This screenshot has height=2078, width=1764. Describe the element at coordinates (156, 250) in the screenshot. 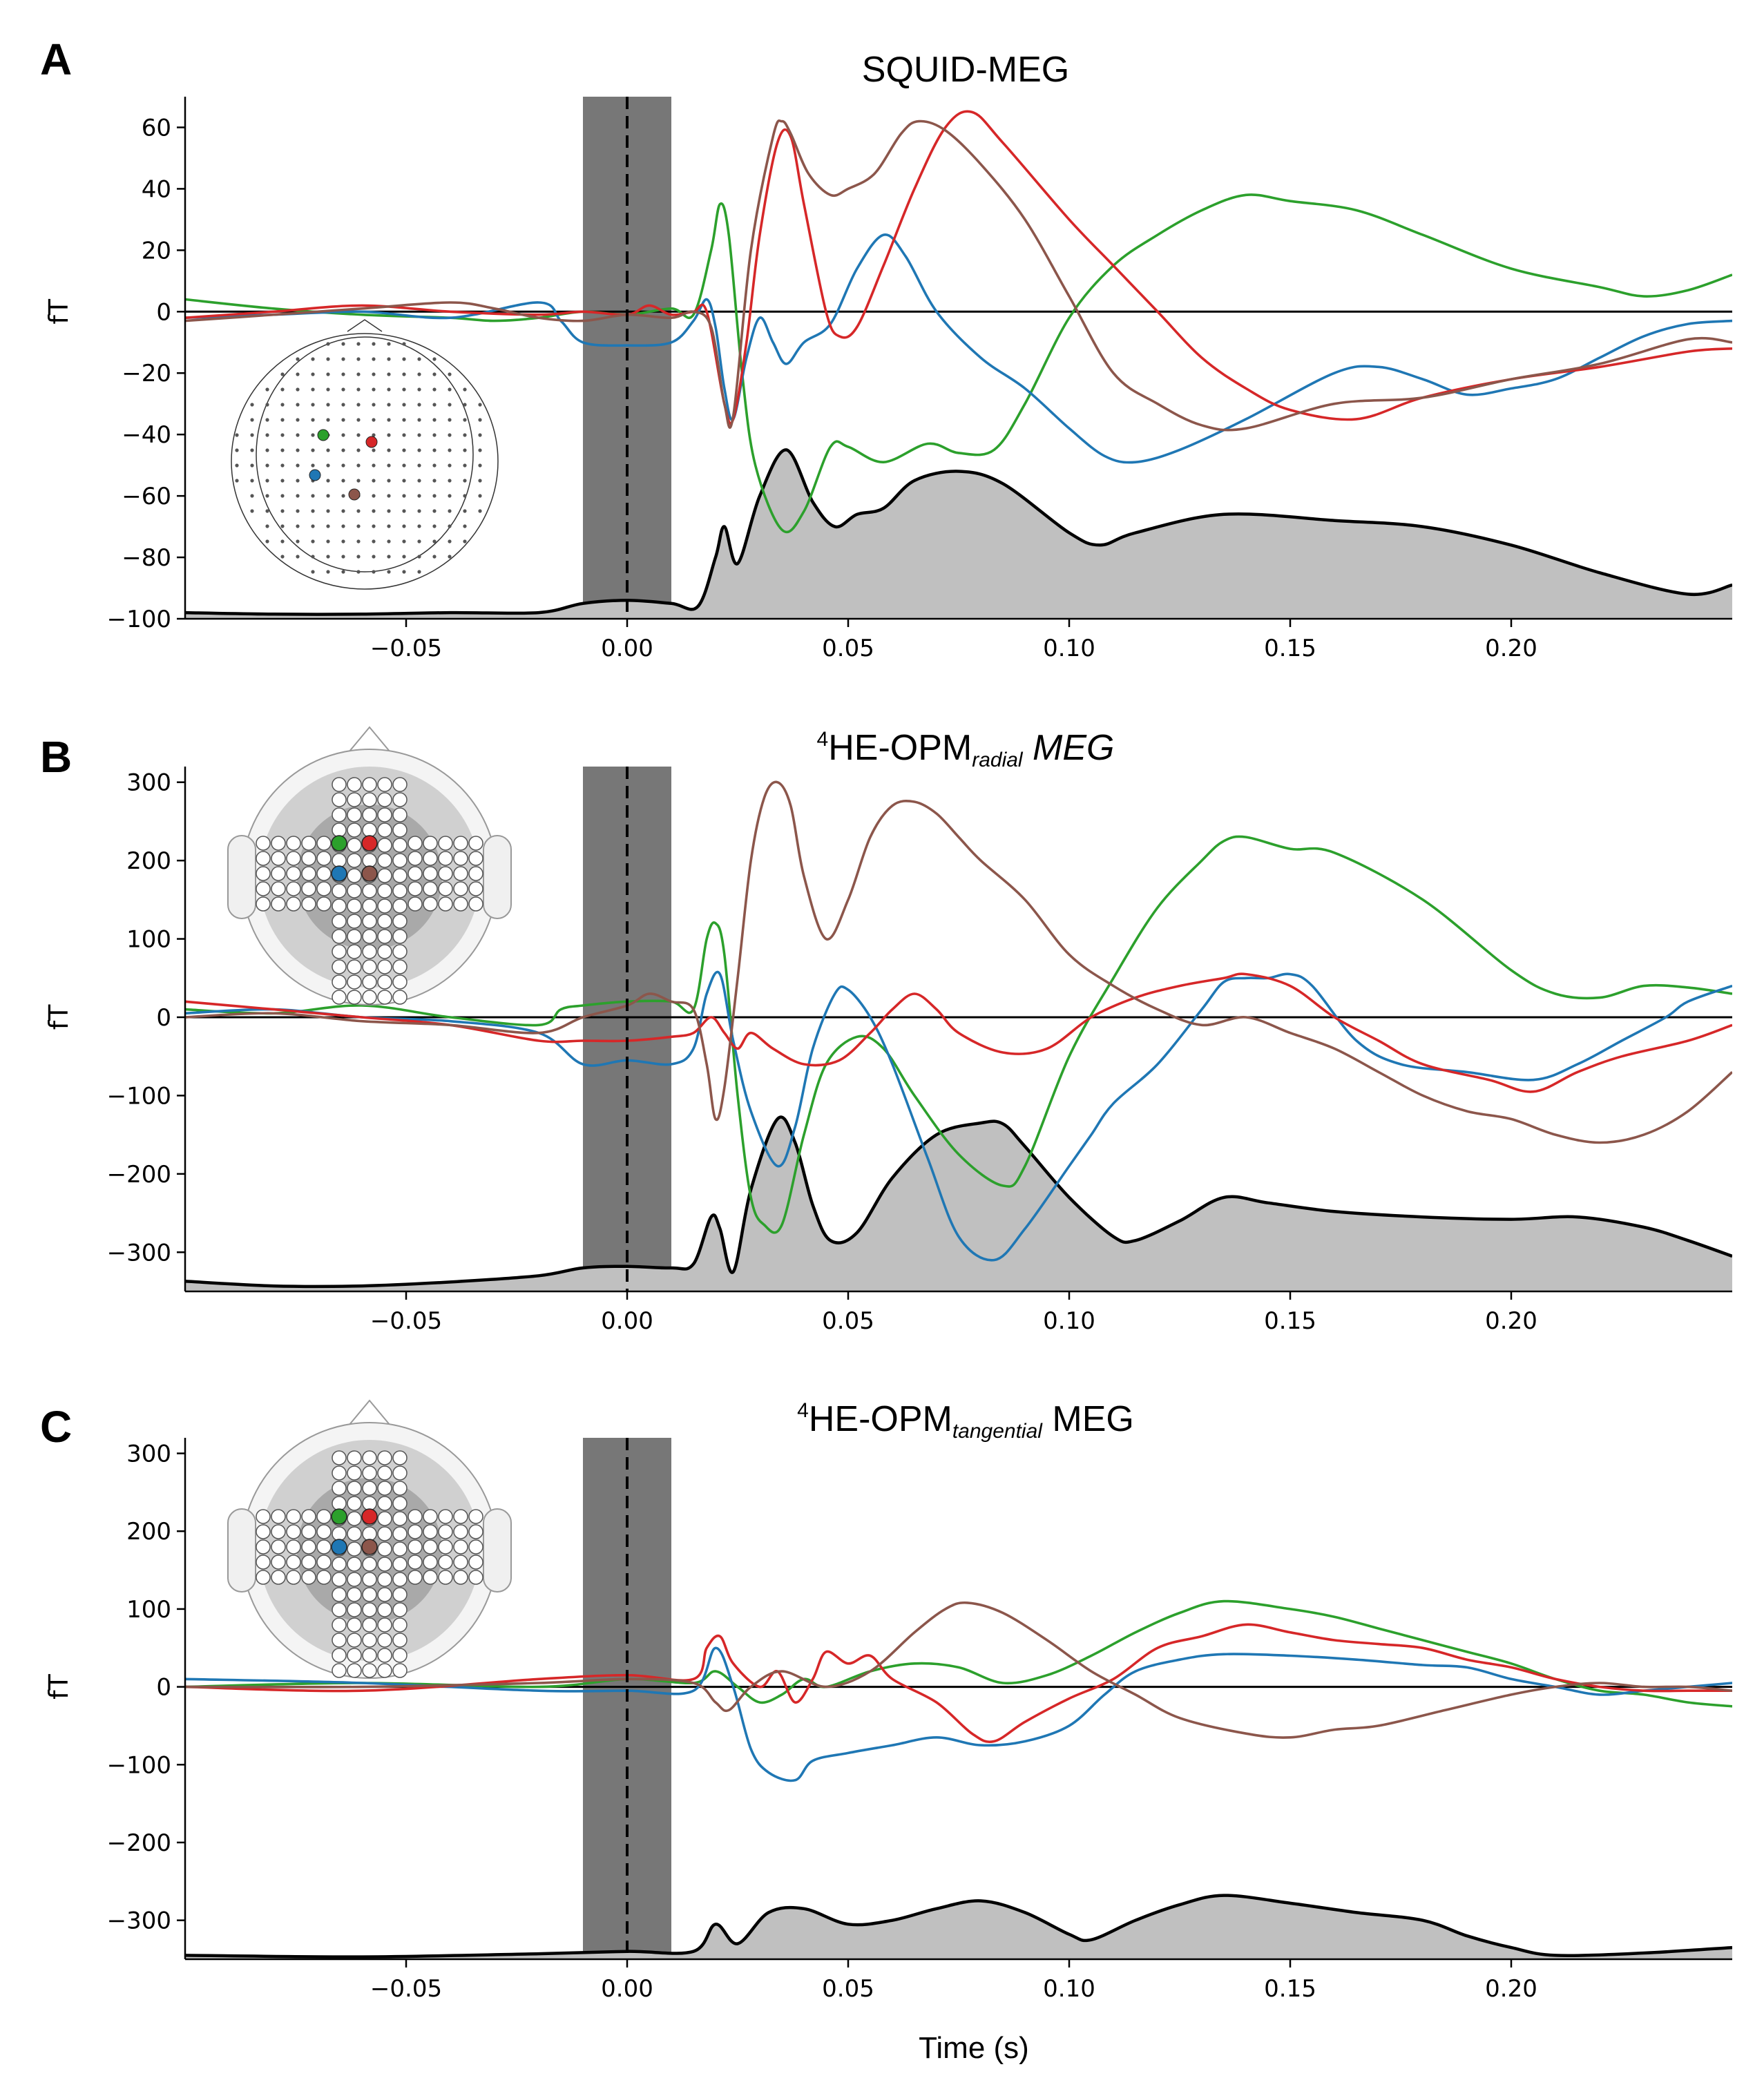

I see `y-tick-label: 20` at that location.